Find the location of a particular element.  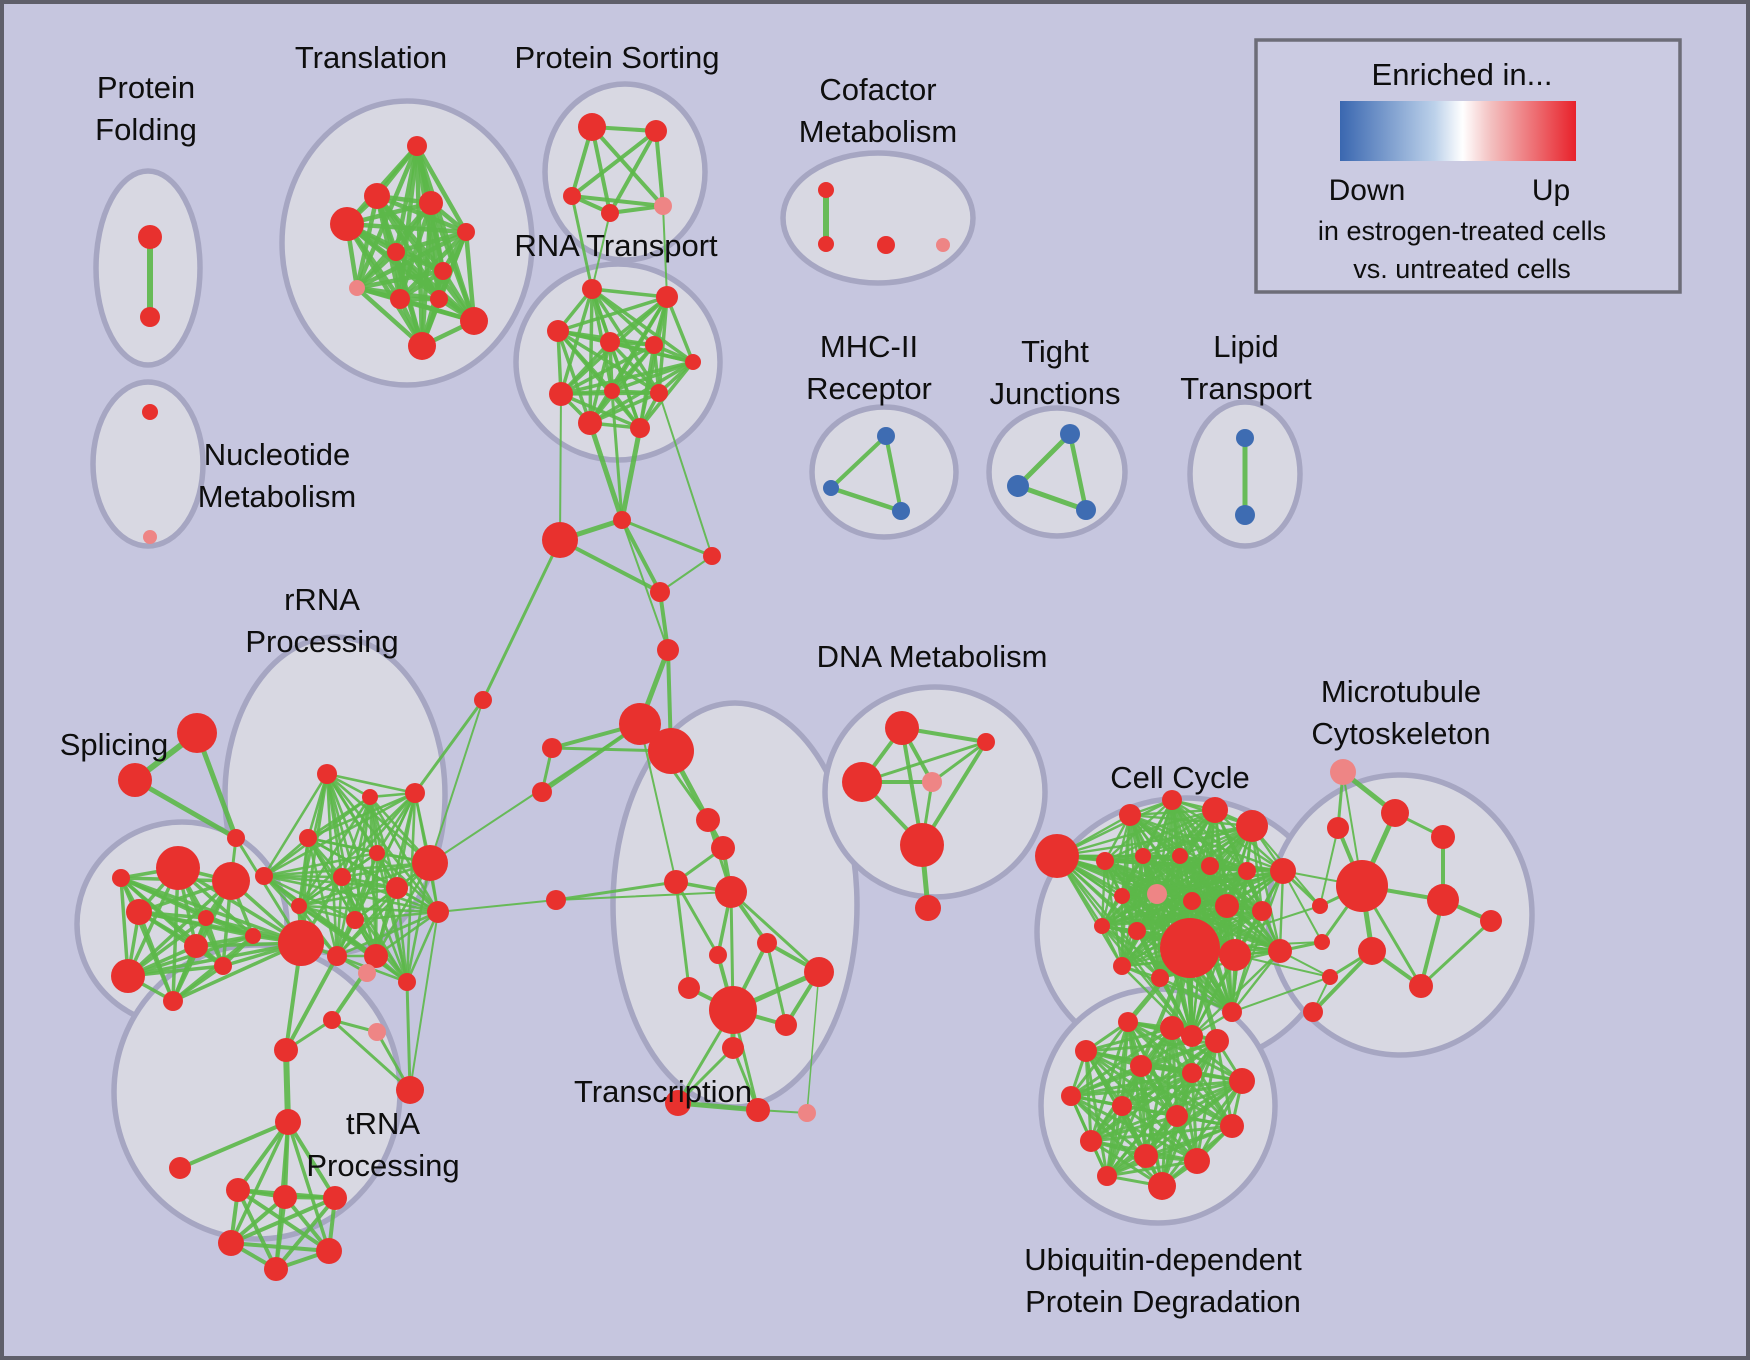

cluster-label-protein-folding: Folding is located at coordinates (146, 129).